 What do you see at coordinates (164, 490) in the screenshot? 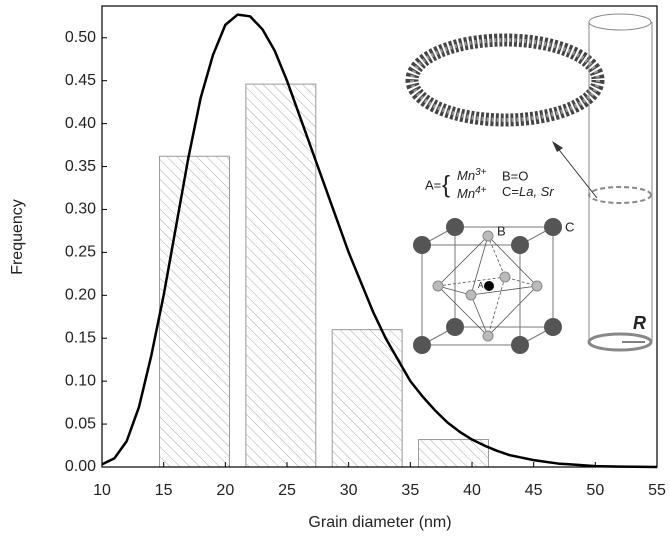
I see `x-tick-label: 15` at bounding box center [164, 490].